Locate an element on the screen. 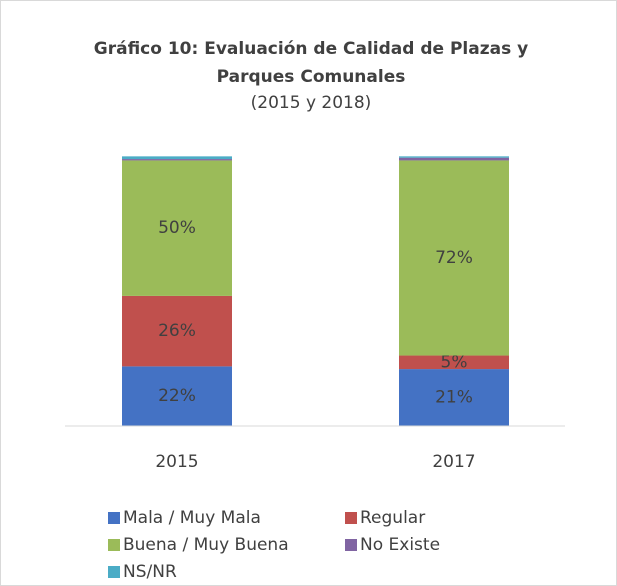 The image size is (617, 586). legend-label: No Existe is located at coordinates (400, 545).